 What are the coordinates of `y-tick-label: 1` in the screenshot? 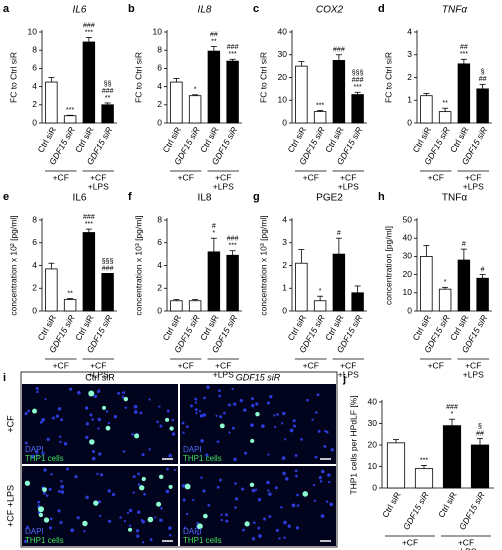 It's located at (284, 288).